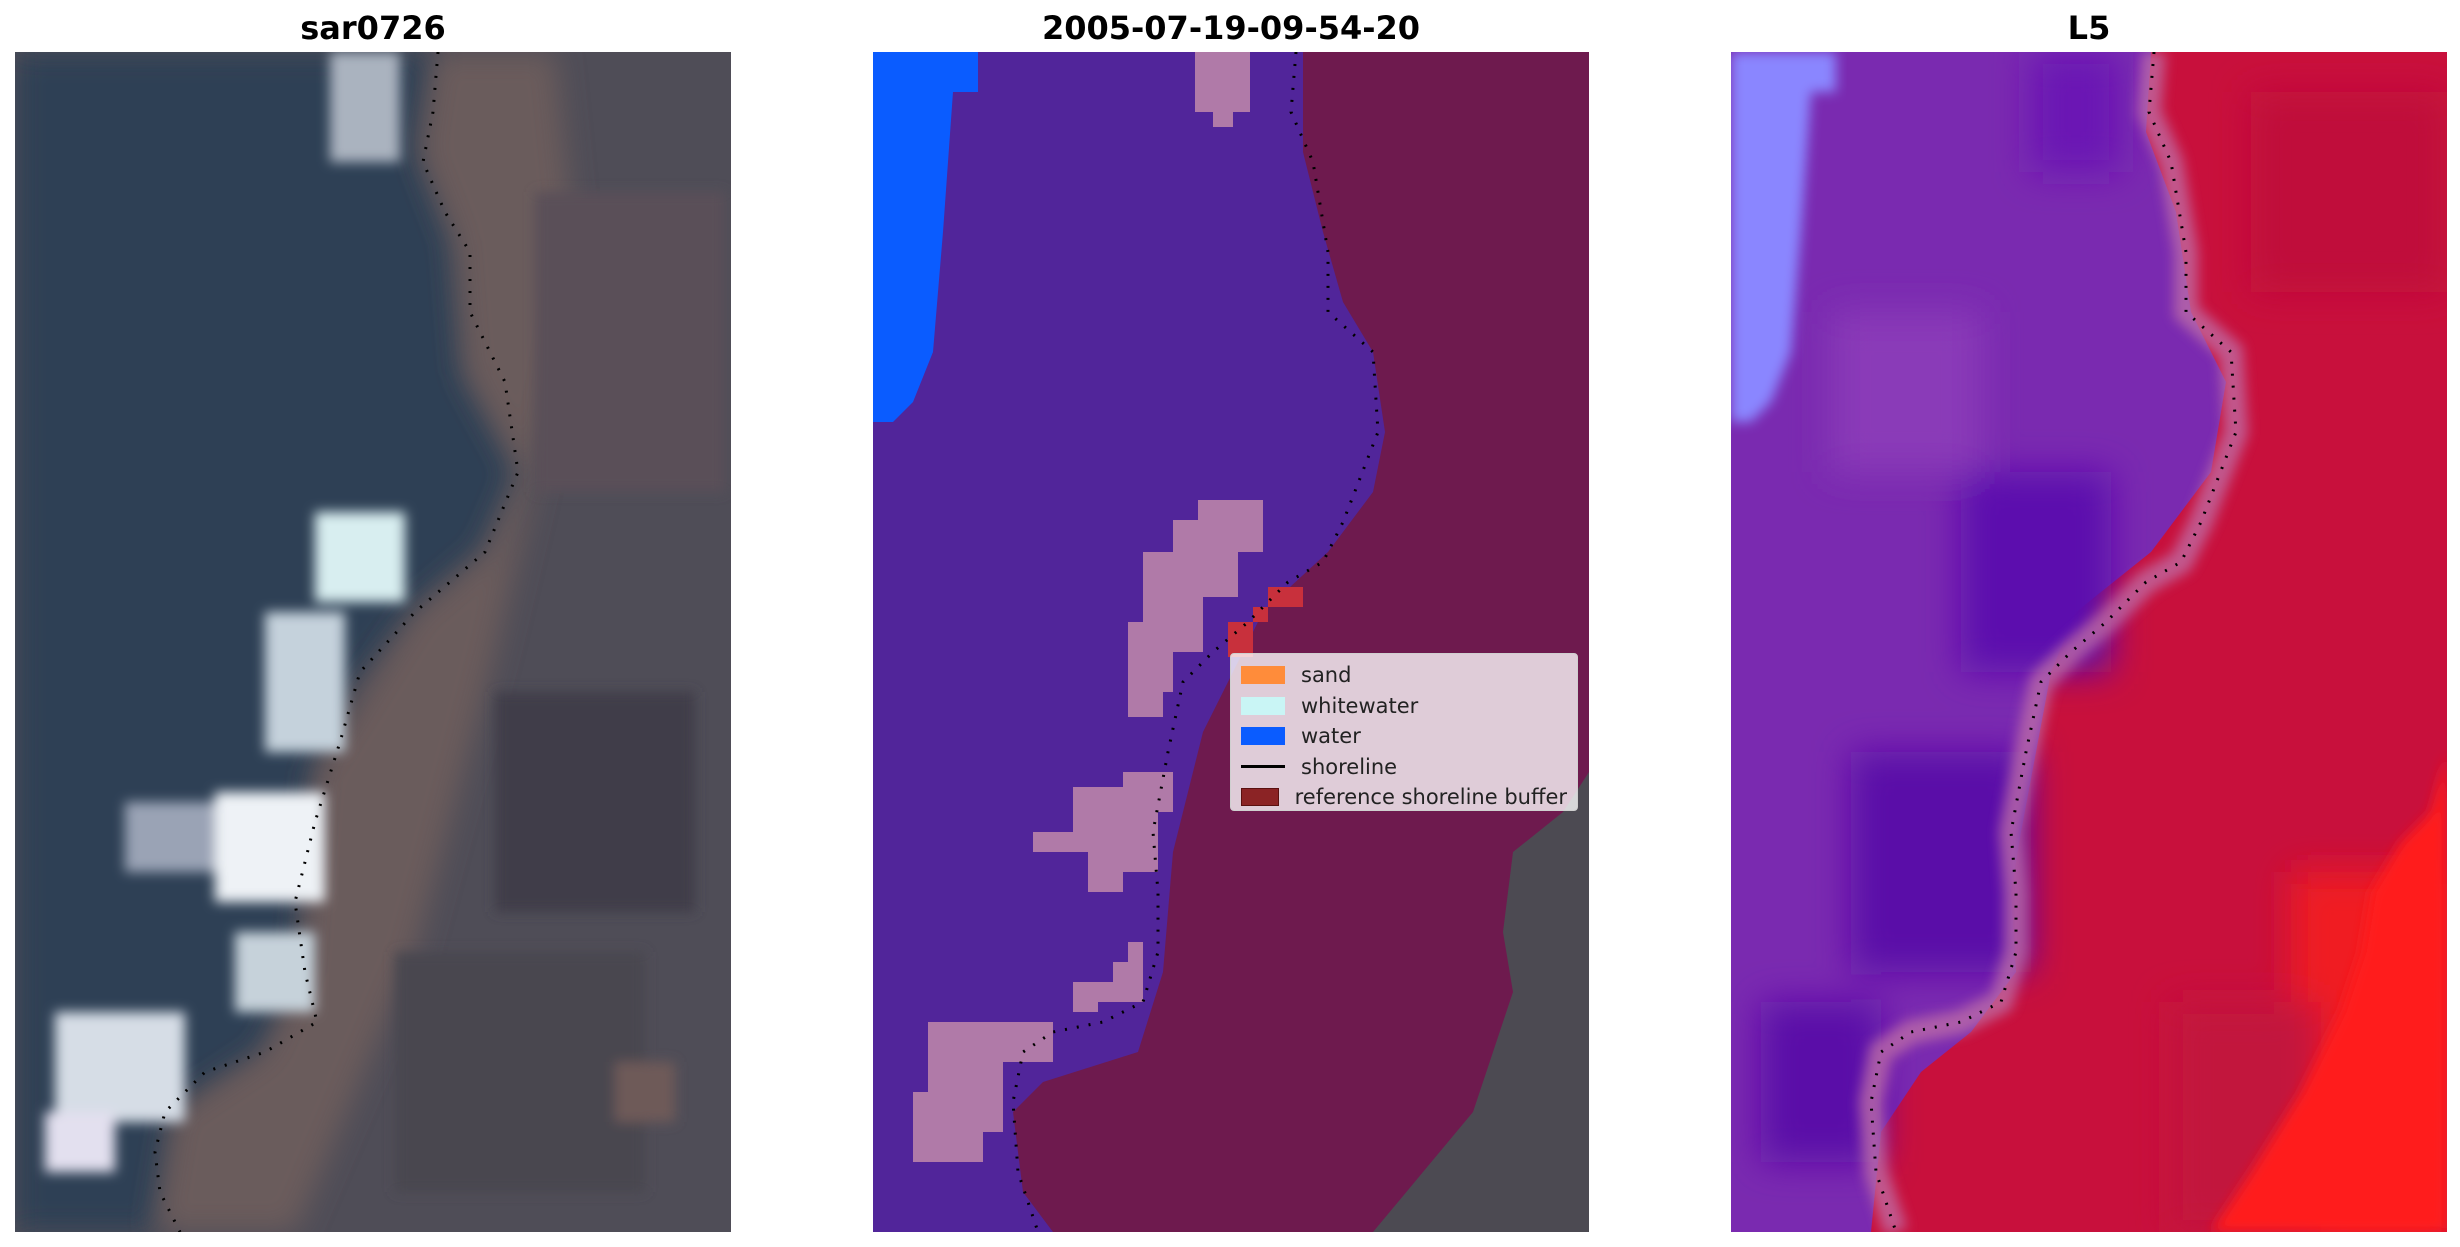 The image size is (2460, 1247). Describe the element at coordinates (2089, 28) in the screenshot. I see `panel-title-index: L5` at that location.